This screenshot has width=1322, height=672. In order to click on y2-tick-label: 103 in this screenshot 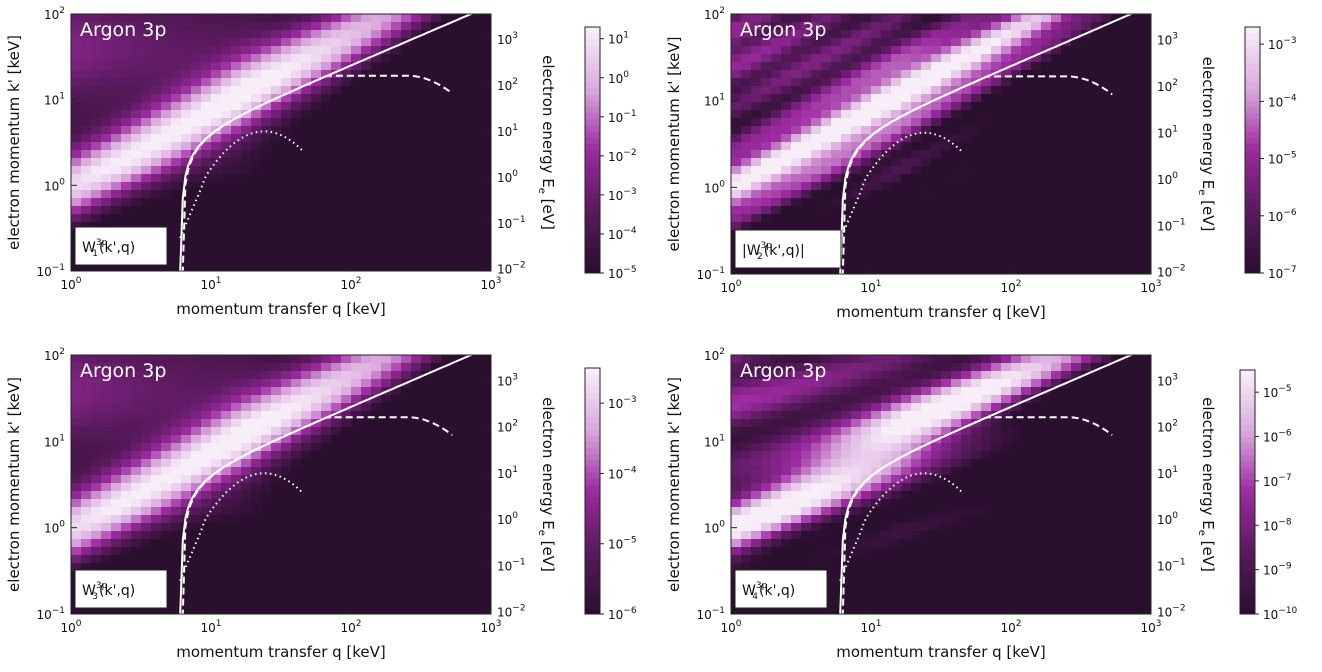, I will do `click(507, 39)`.